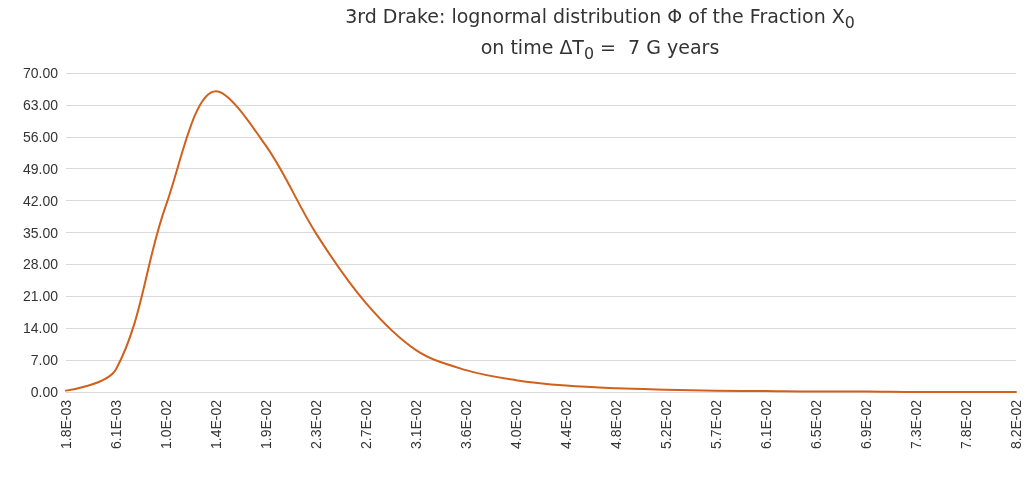 The image size is (1030, 481). I want to click on x-tick-label: 6.1E-02, so click(766, 424).